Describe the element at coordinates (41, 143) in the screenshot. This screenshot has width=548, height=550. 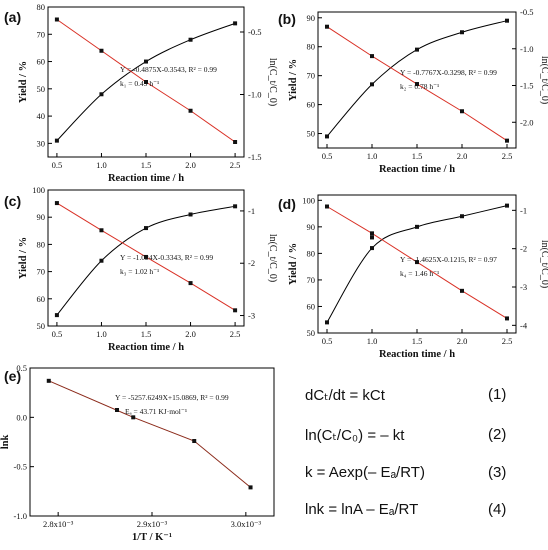
I see `y-tick-label: 30` at that location.